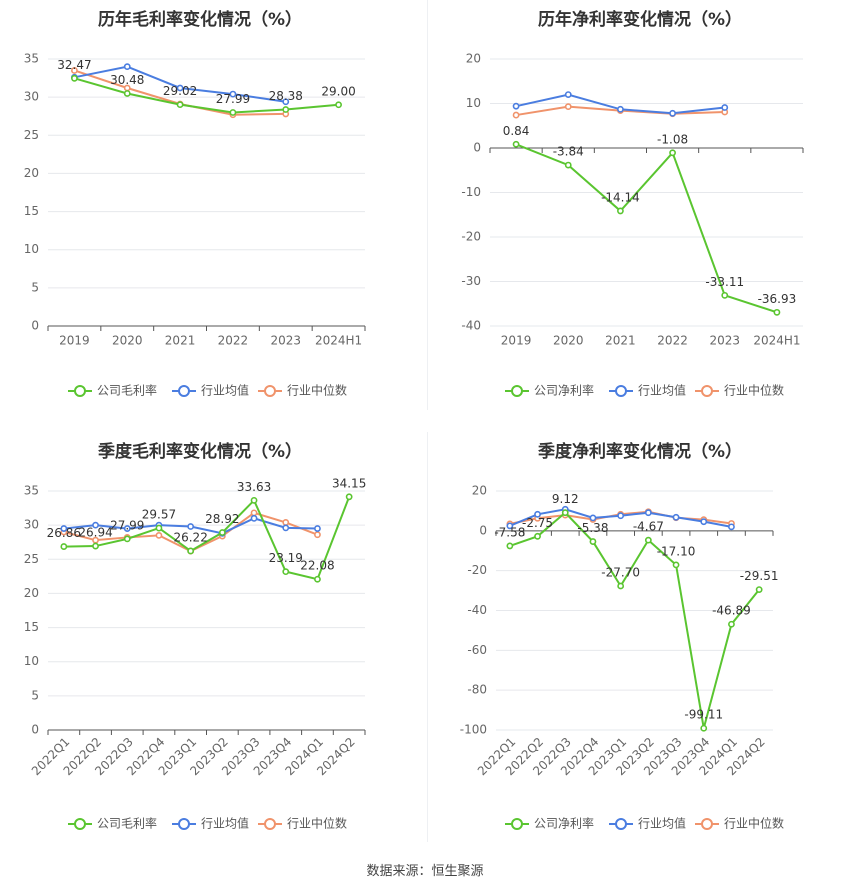 The image size is (850, 891). What do you see at coordinates (565, 499) in the screenshot?
I see `data-label: 9.12` at bounding box center [565, 499].